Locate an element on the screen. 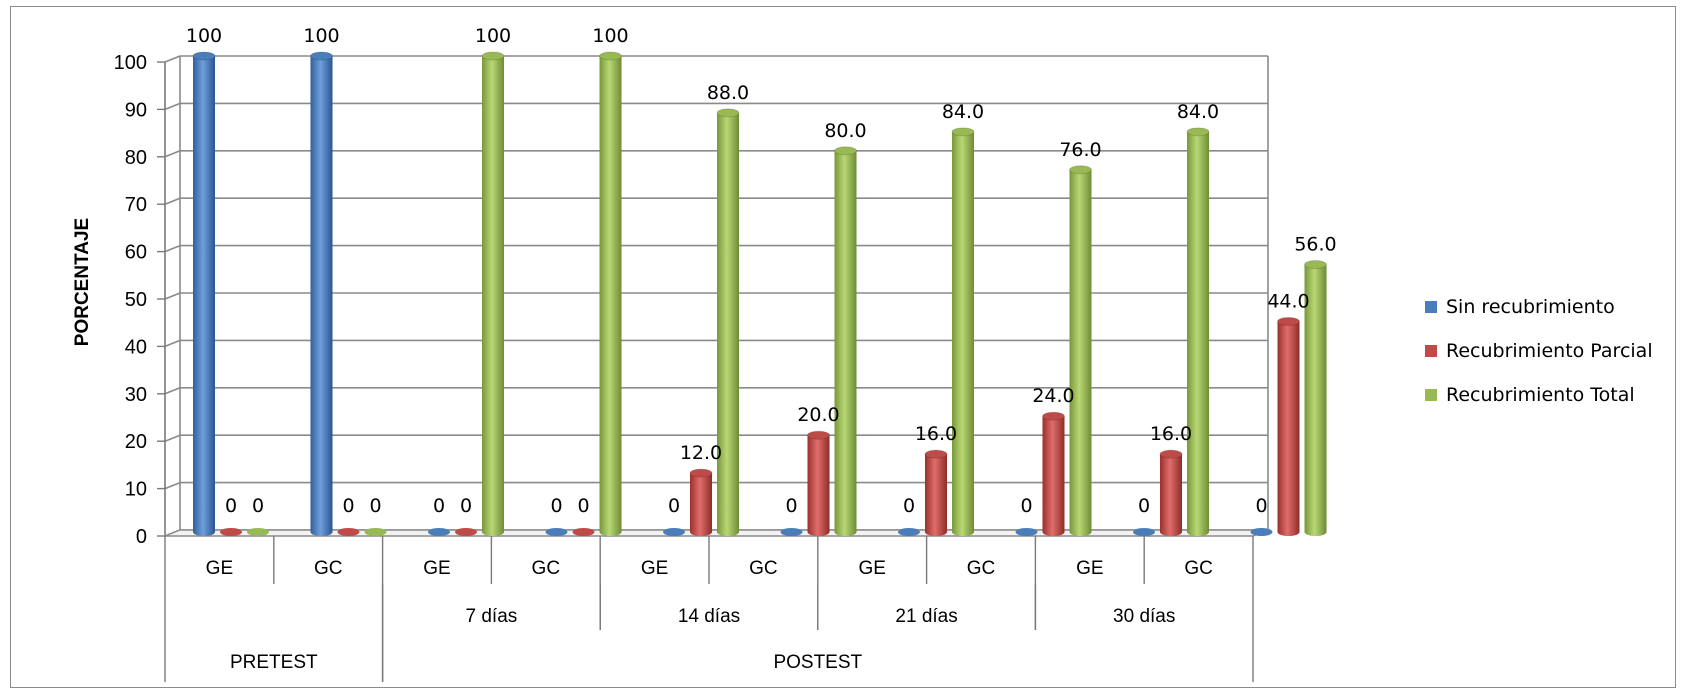  y-tick-label: 70 is located at coordinates (136, 205).